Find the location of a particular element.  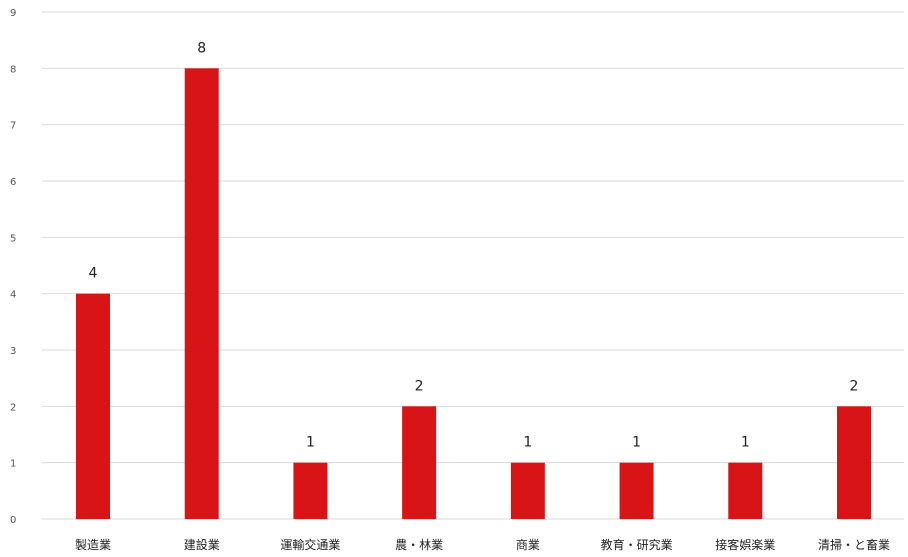

data-label-5: 1 is located at coordinates (527, 443).